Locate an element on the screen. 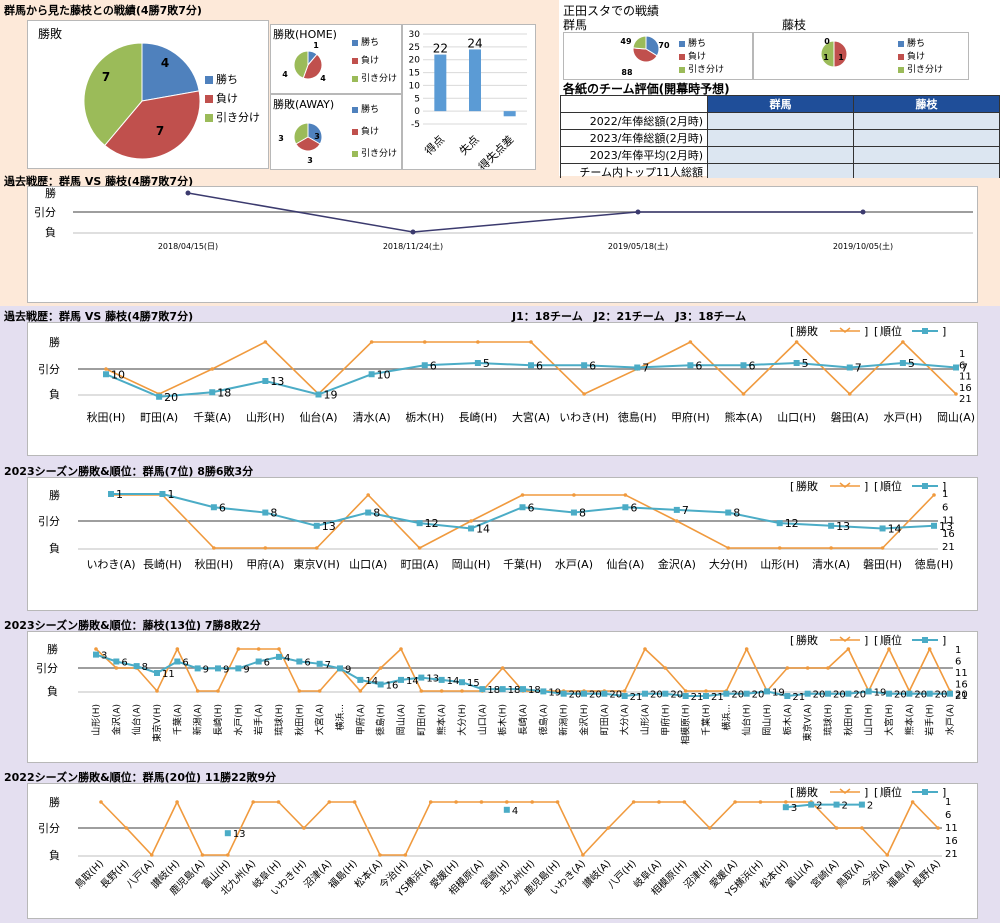  rank-data-label: 1 is located at coordinates (170, 494).